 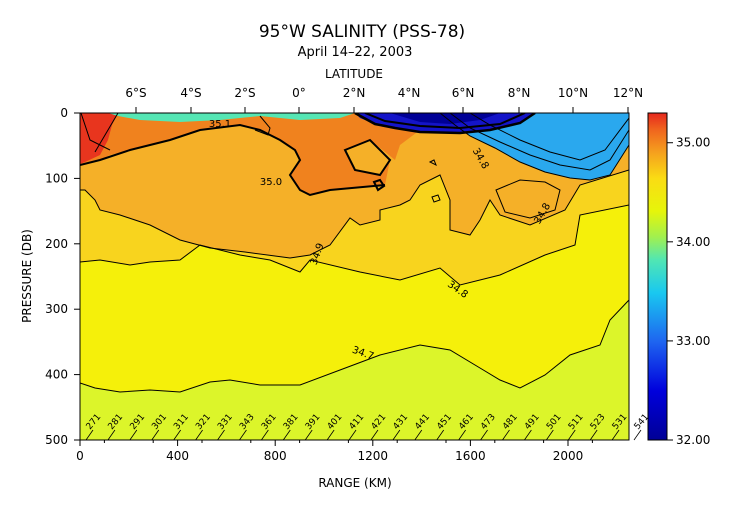 I want to click on x-tick-label-1: 400, so click(x=177, y=456).